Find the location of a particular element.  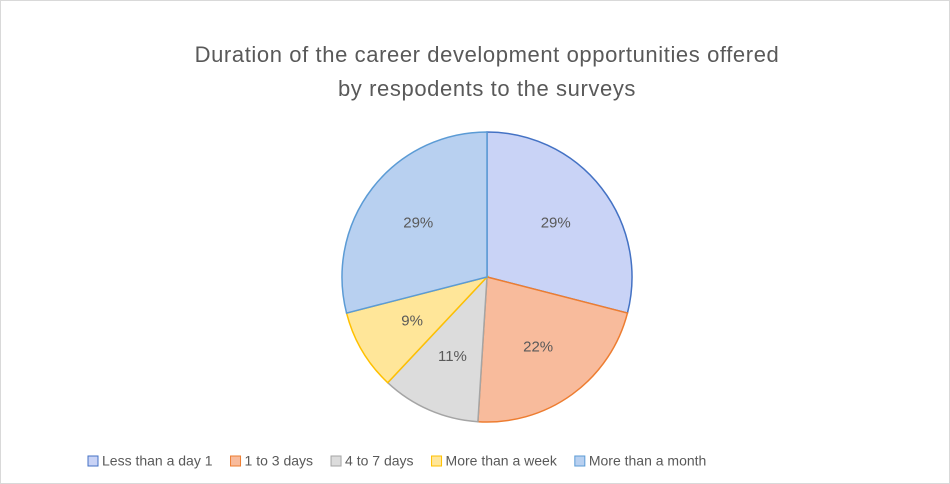

legend-label: 1 to 3 days is located at coordinates (279, 461).